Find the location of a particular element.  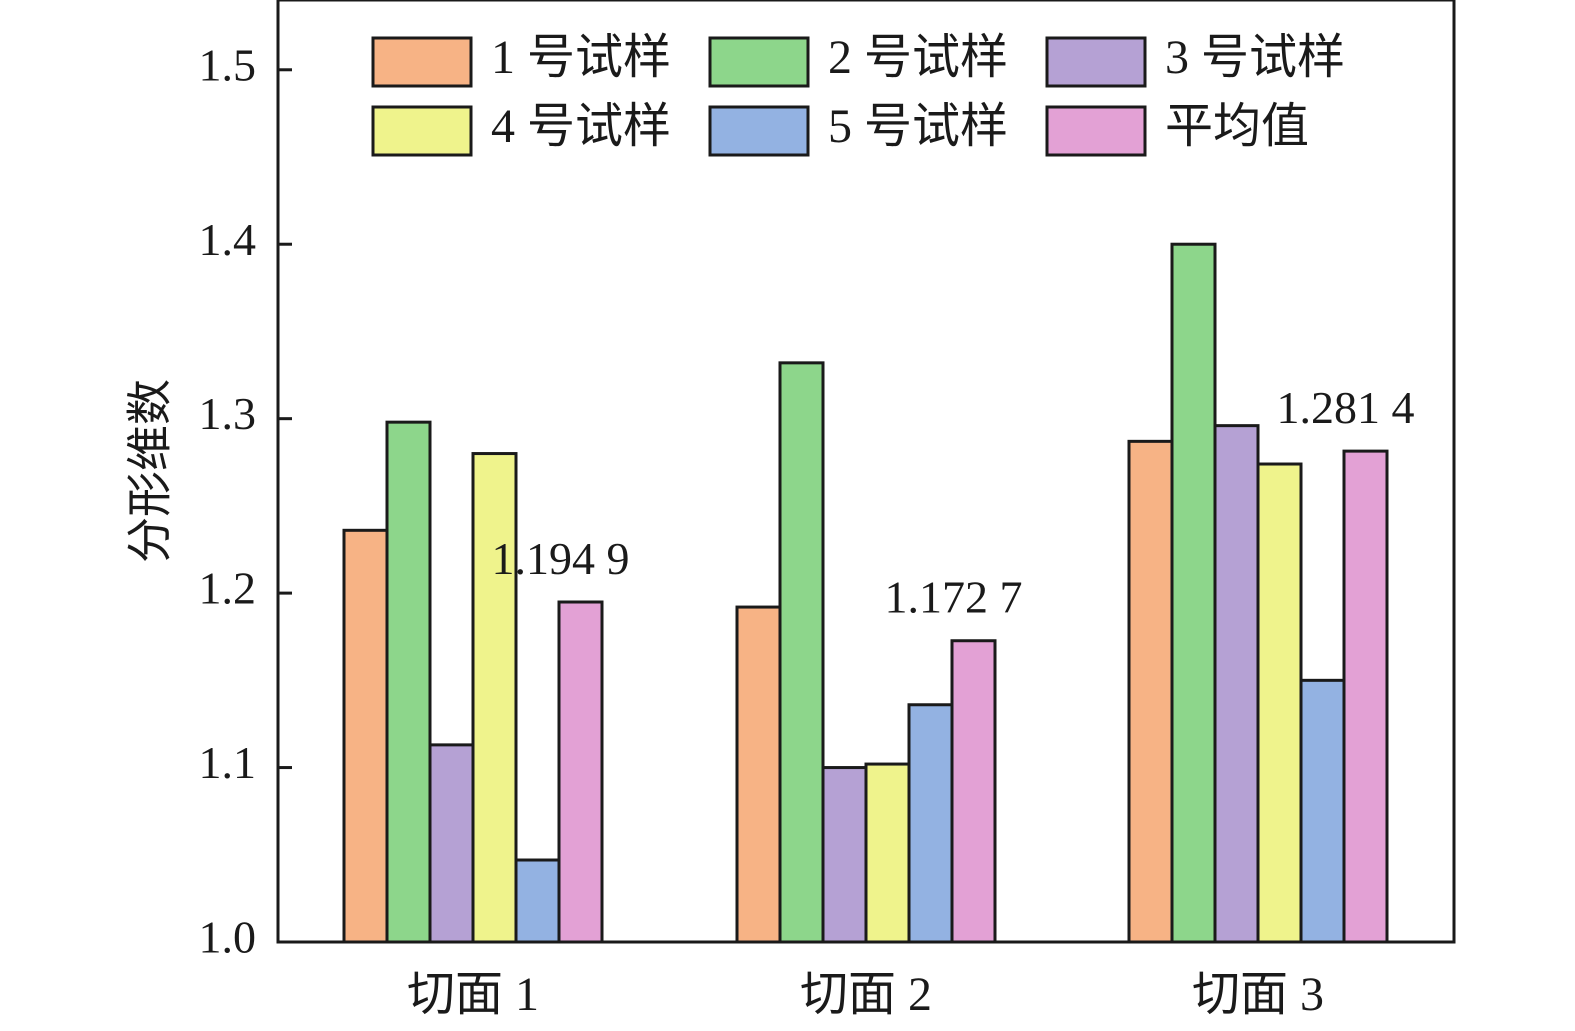

legend-label: 2 号试样 is located at coordinates (918, 57).